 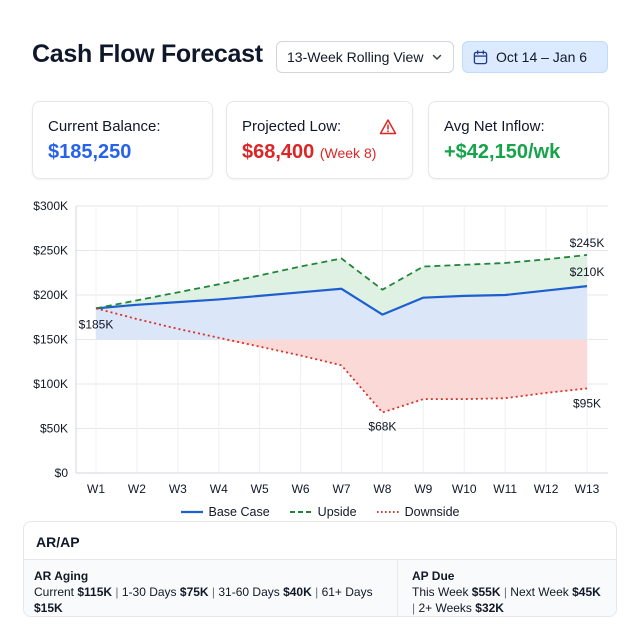 What do you see at coordinates (50, 206) in the screenshot?
I see `y-tick-label: $300K` at bounding box center [50, 206].